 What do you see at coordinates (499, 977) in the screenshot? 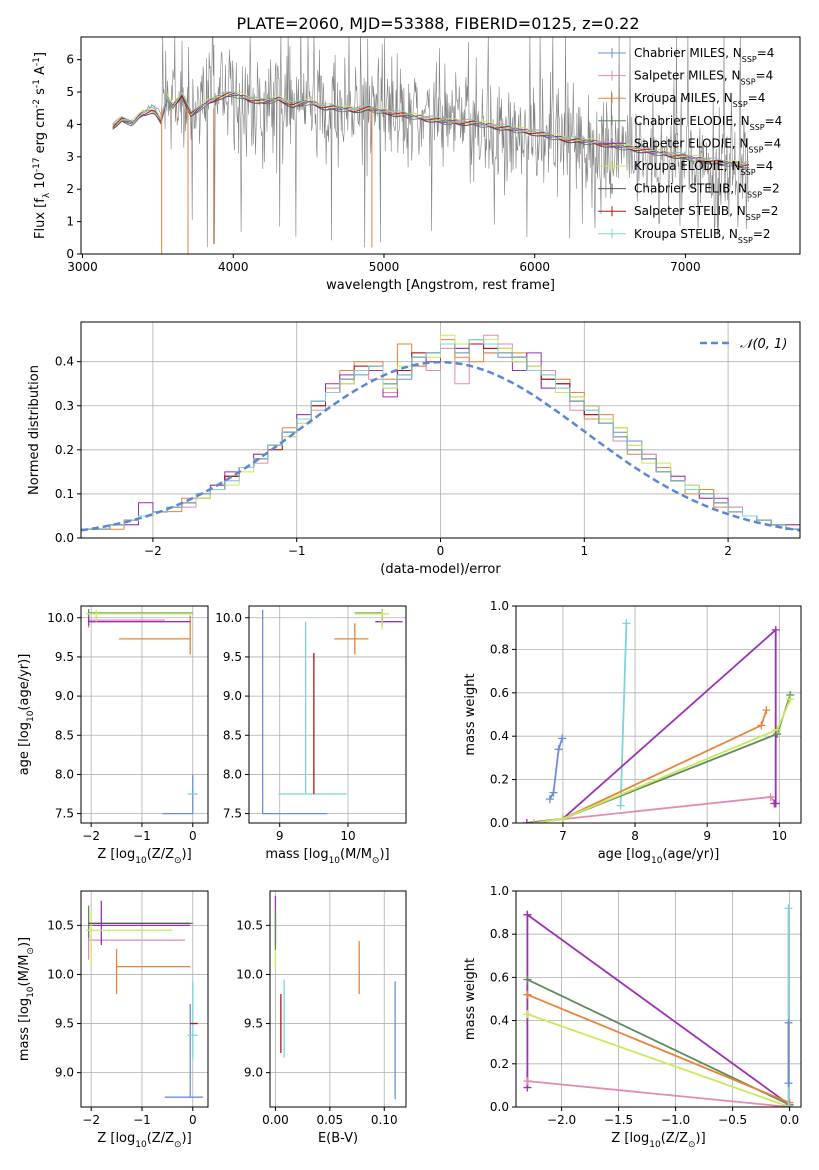
I see `y-tick-label: 0.6` at bounding box center [499, 977].